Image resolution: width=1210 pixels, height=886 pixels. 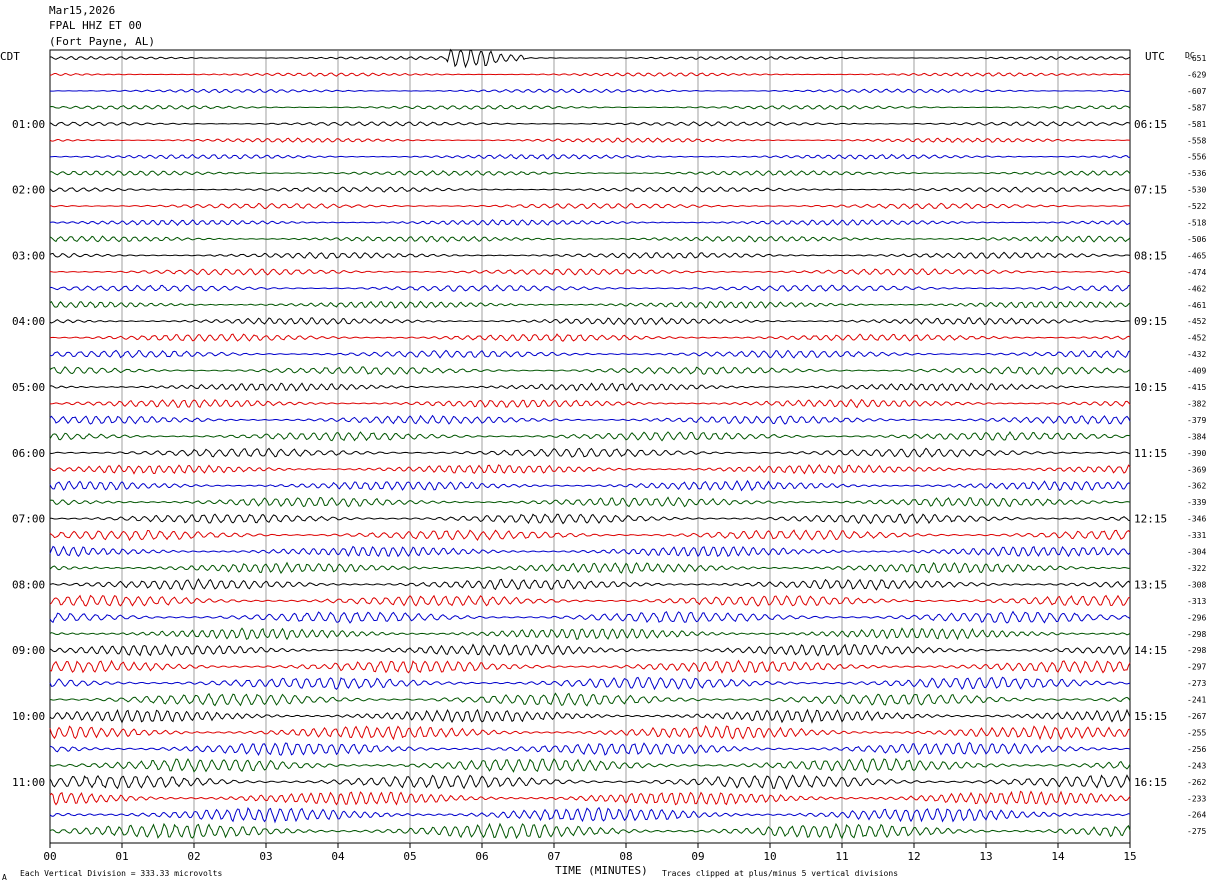 What do you see at coordinates (1196, 732) in the screenshot?
I see `dc-offset-label: -255` at bounding box center [1196, 732].